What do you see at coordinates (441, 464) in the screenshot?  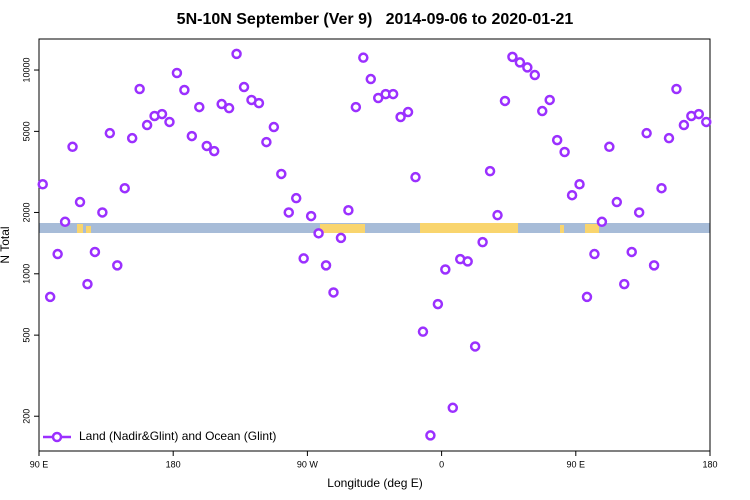 I see `x-tick-label: 0` at bounding box center [441, 464].